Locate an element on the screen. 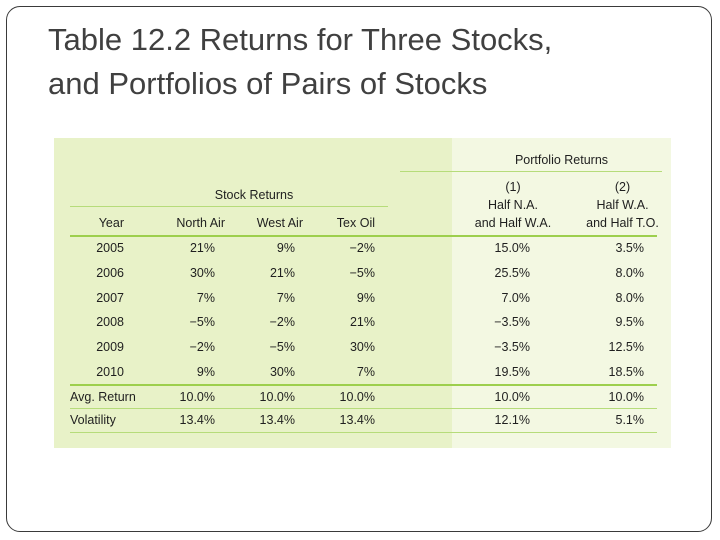 Image resolution: width=720 pixels, height=540 pixels. cell-portfolio-1: 25.5% is located at coordinates (512, 273).